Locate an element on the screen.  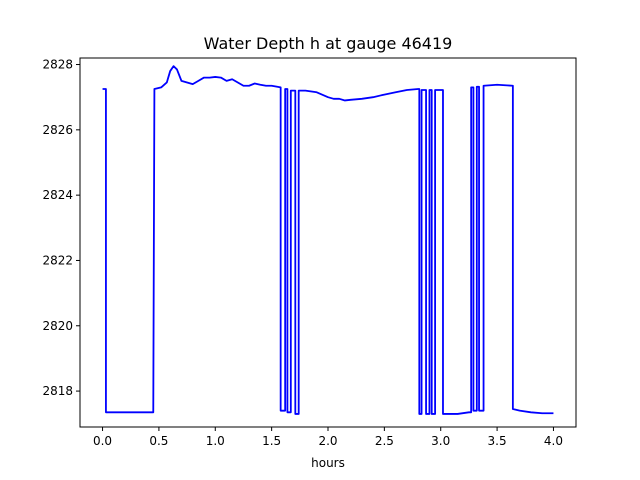
y-tick-label: 2824 is located at coordinates (57, 195).